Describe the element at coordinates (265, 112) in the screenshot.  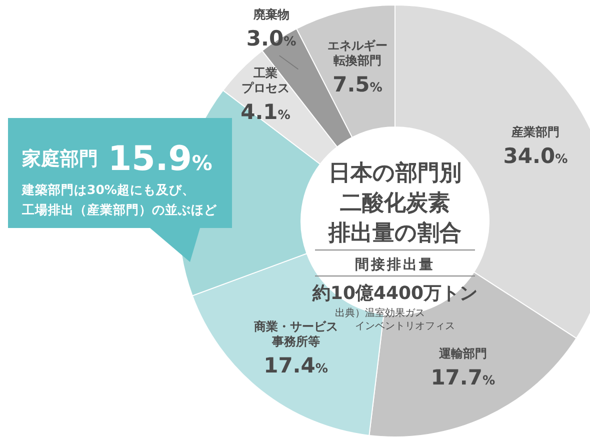
I see `data-label: 4.1%` at that location.